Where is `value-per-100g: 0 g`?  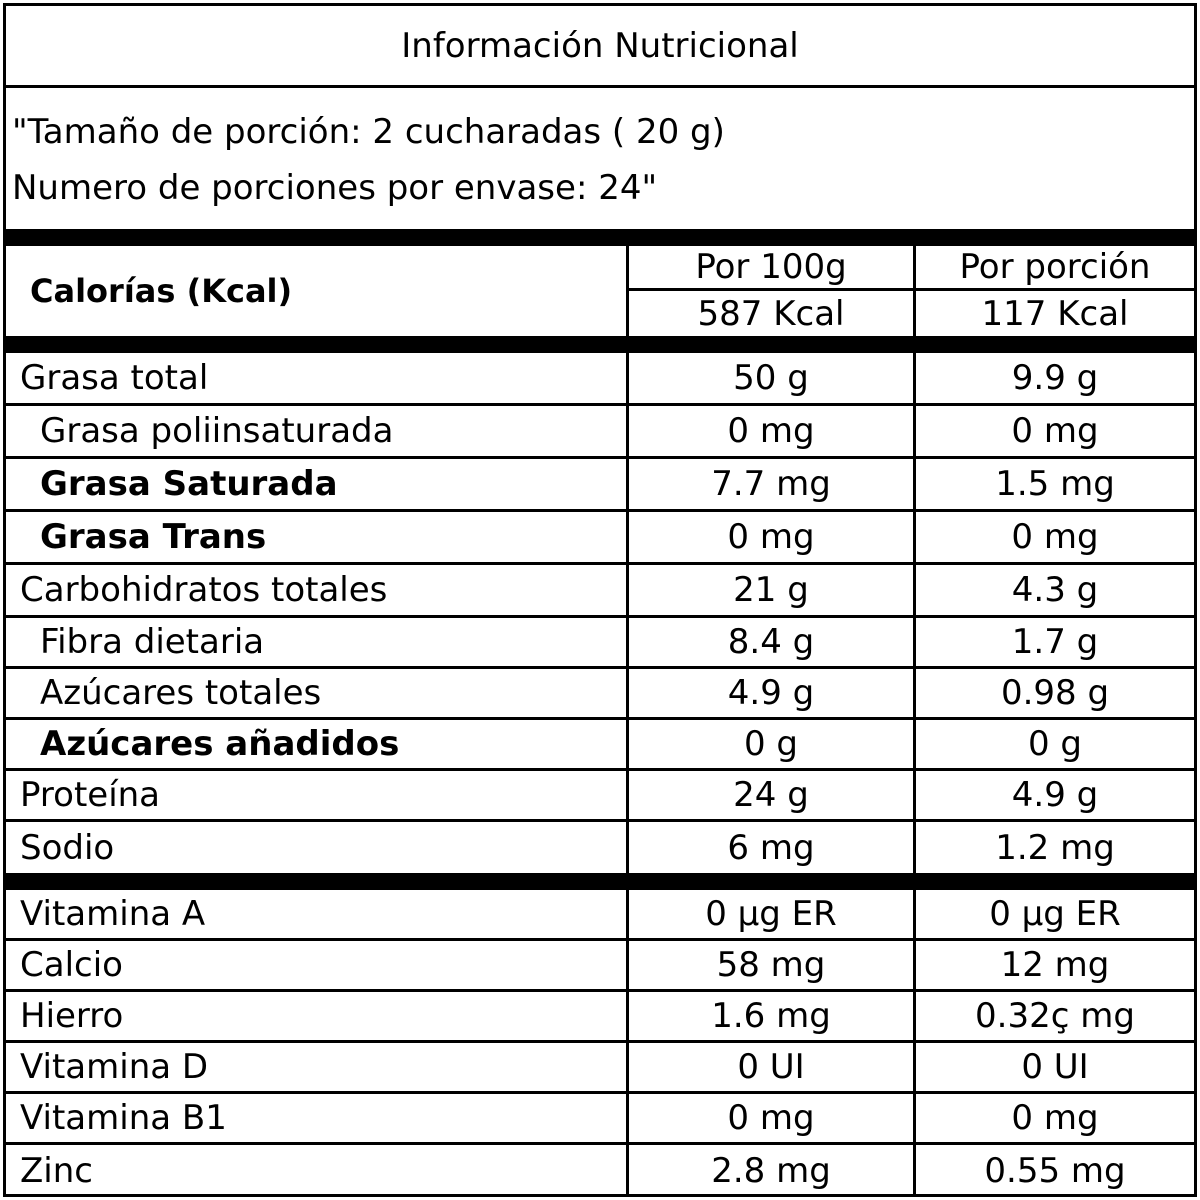
value-per-100g: 0 g is located at coordinates (769, 744).